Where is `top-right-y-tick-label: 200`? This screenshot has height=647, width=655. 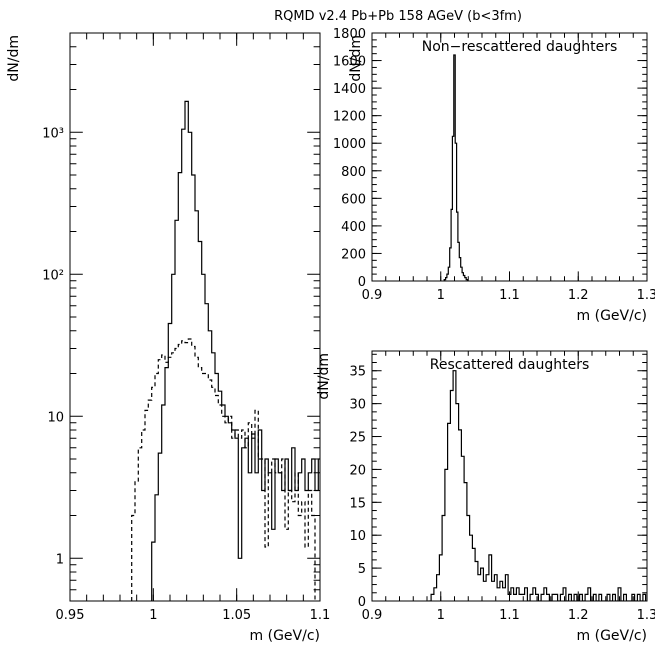
top-right-y-tick-label: 200 is located at coordinates (353, 254).